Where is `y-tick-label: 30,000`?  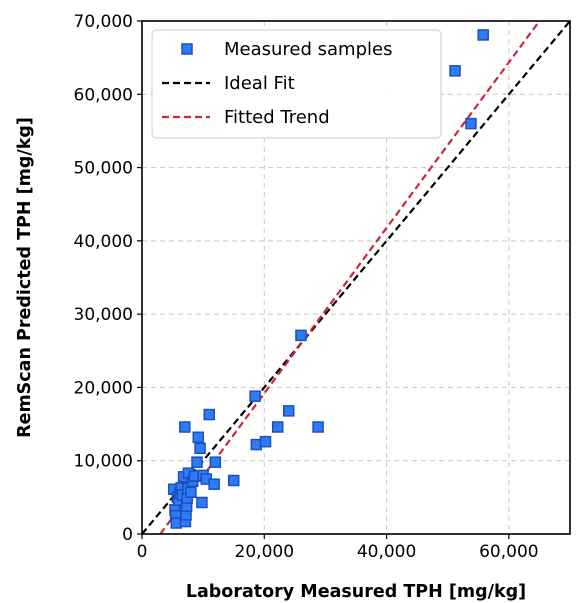 y-tick-label: 30,000 is located at coordinates (103, 315).